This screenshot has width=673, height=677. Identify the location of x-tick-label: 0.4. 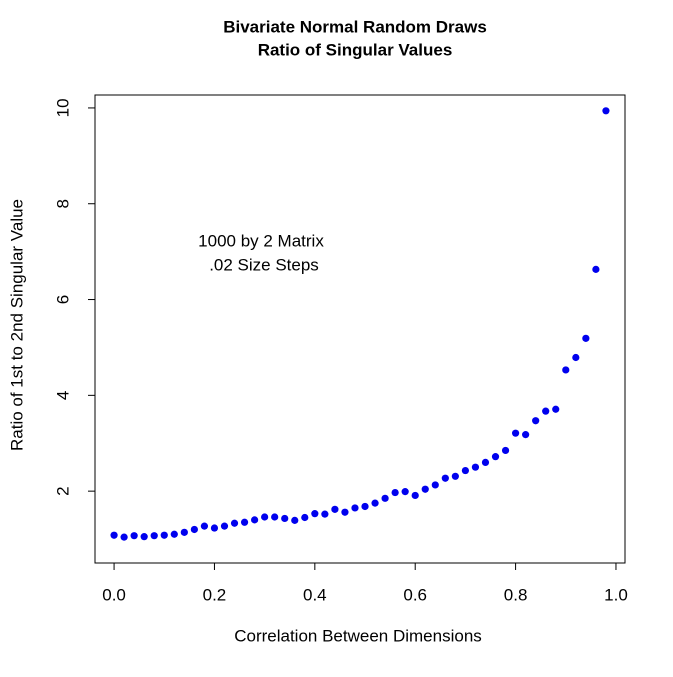
(315, 594).